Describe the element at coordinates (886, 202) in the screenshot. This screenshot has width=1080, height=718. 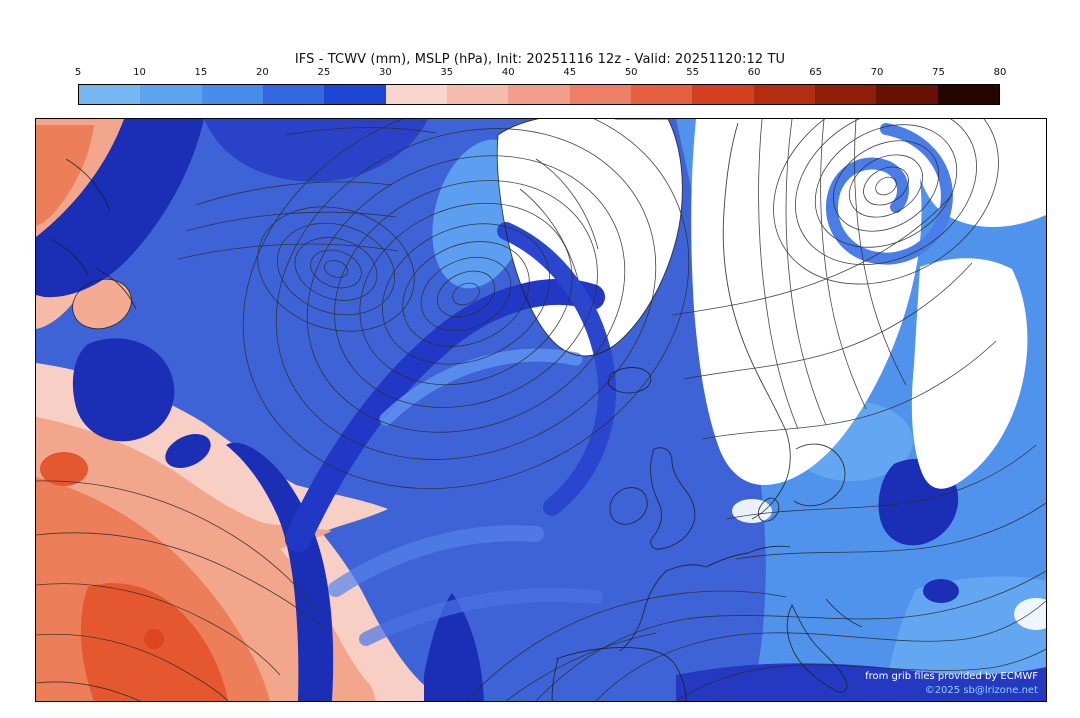
I see `arctic-low-contours` at that location.